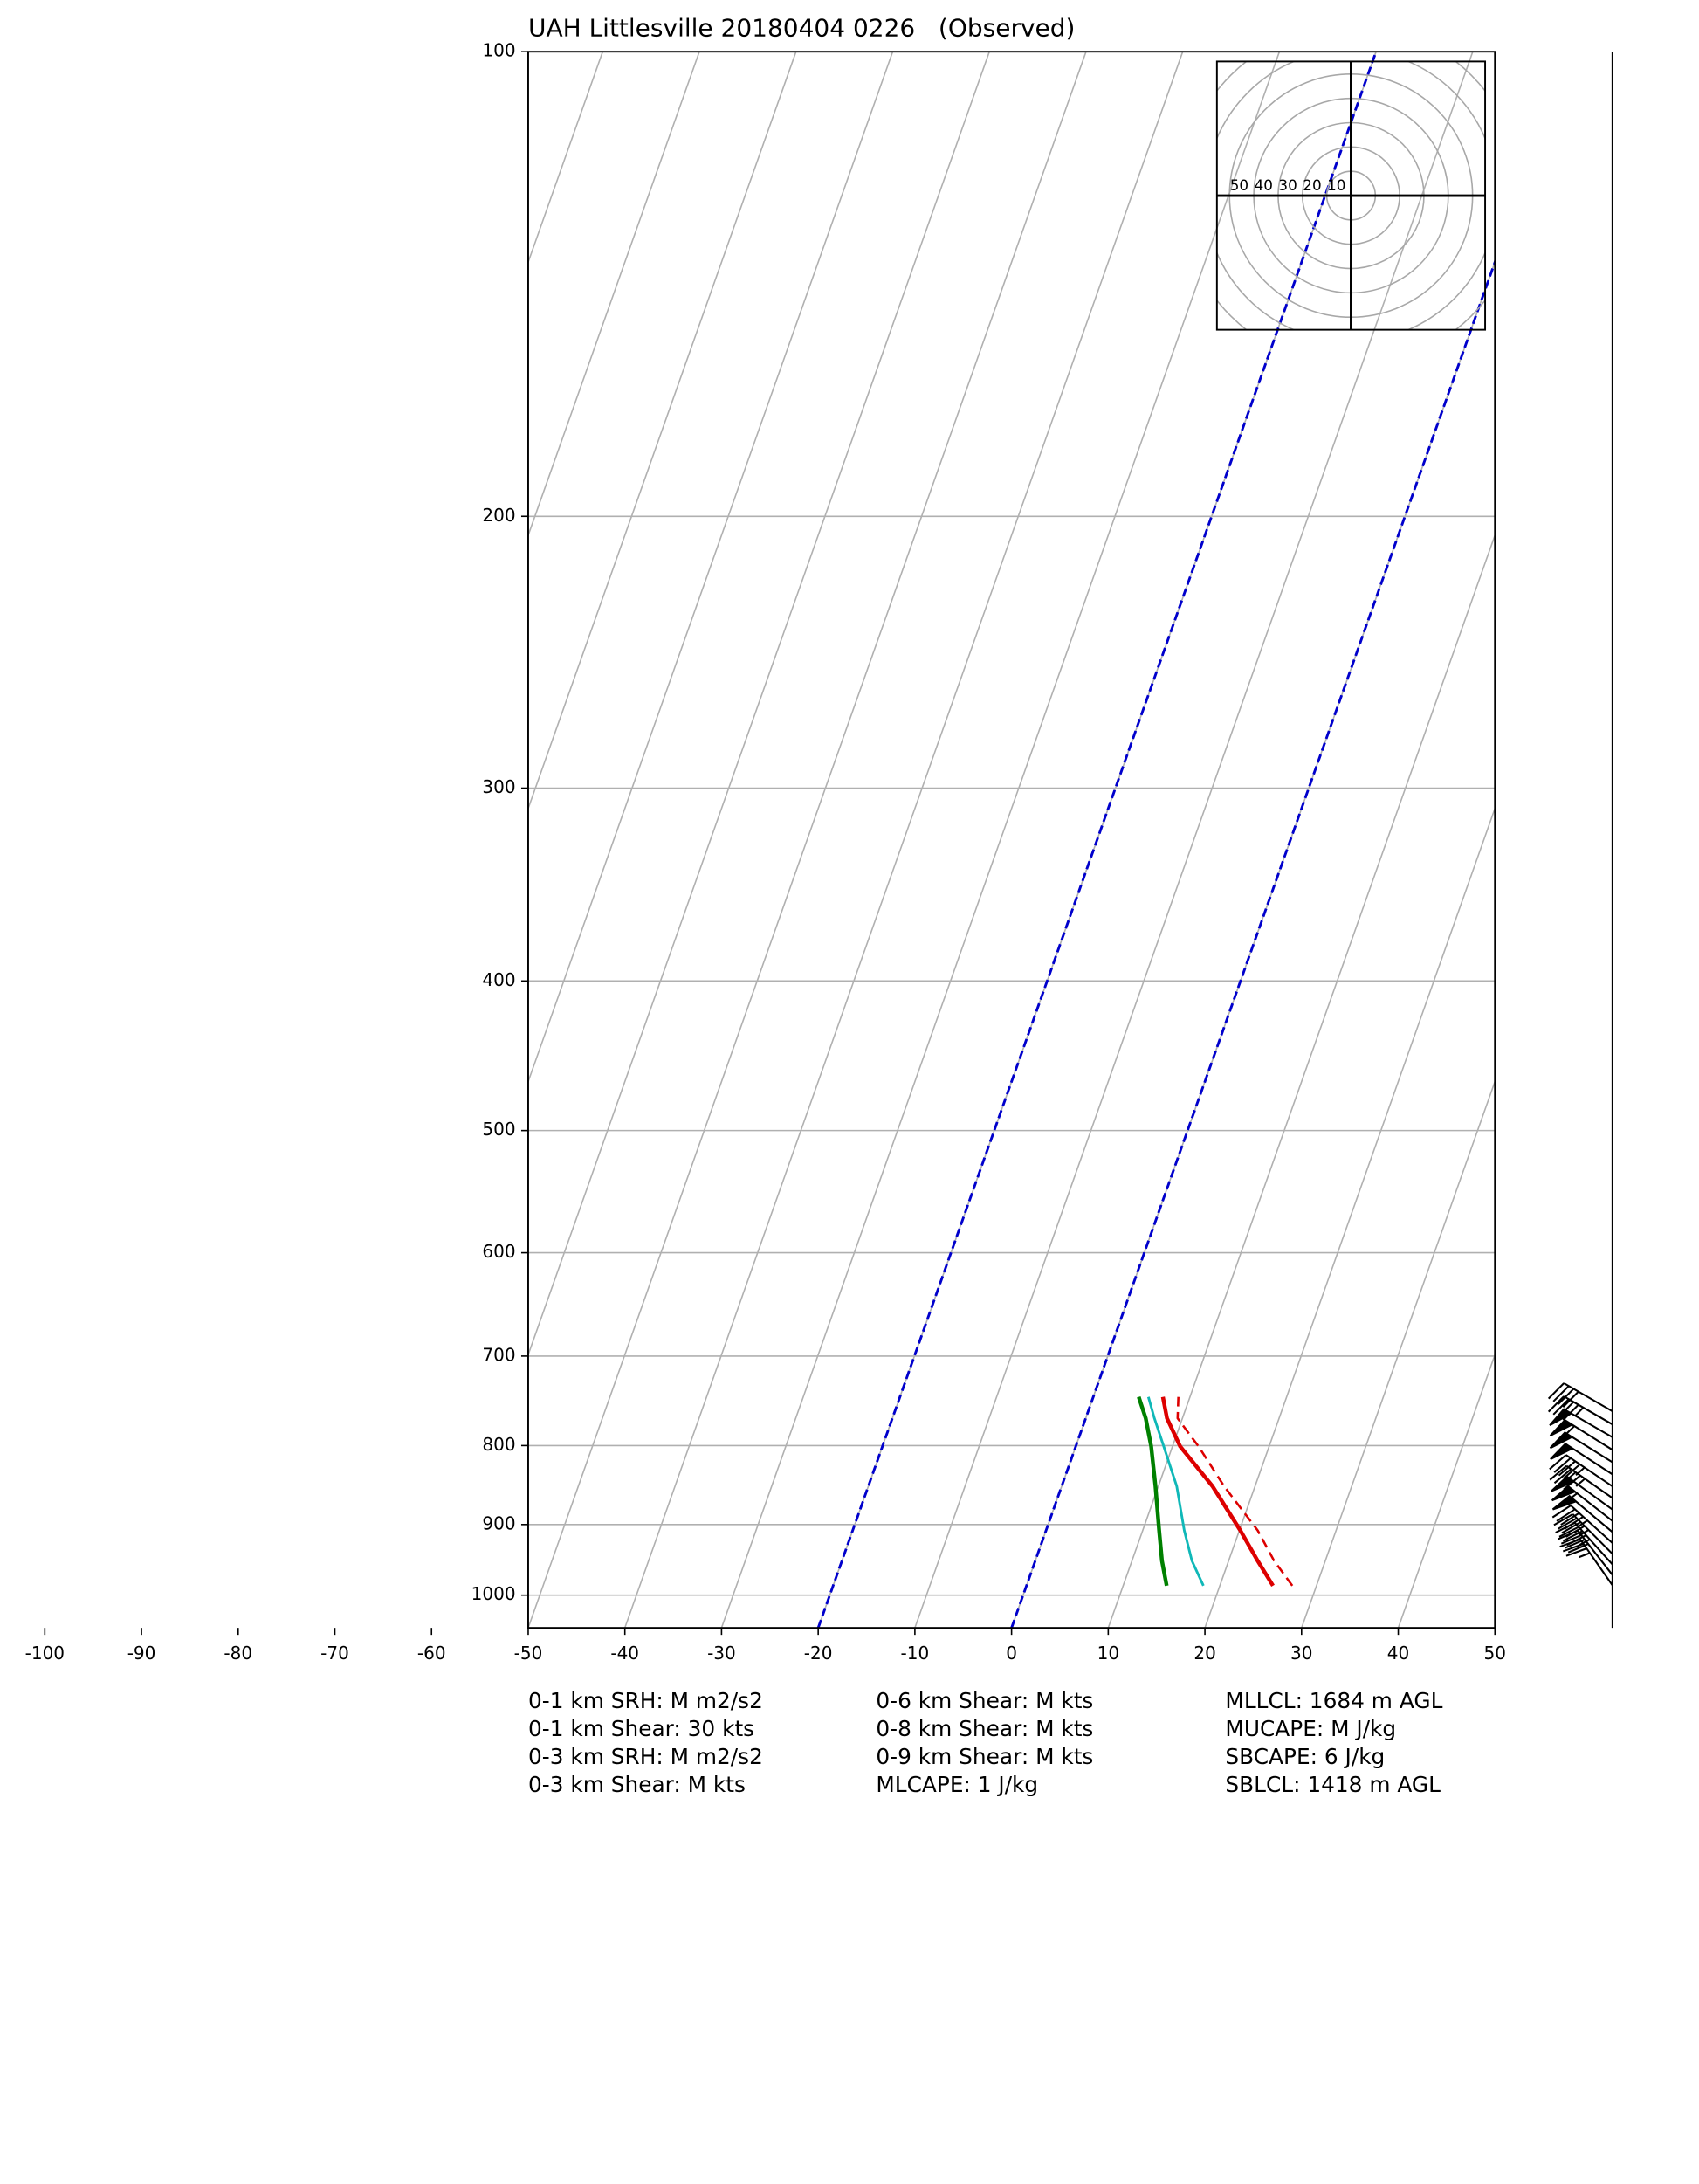 The height and width of the screenshot is (2184, 1699). What do you see at coordinates (1495, 1653) in the screenshot?
I see `x-tick-label: 50` at bounding box center [1495, 1653].